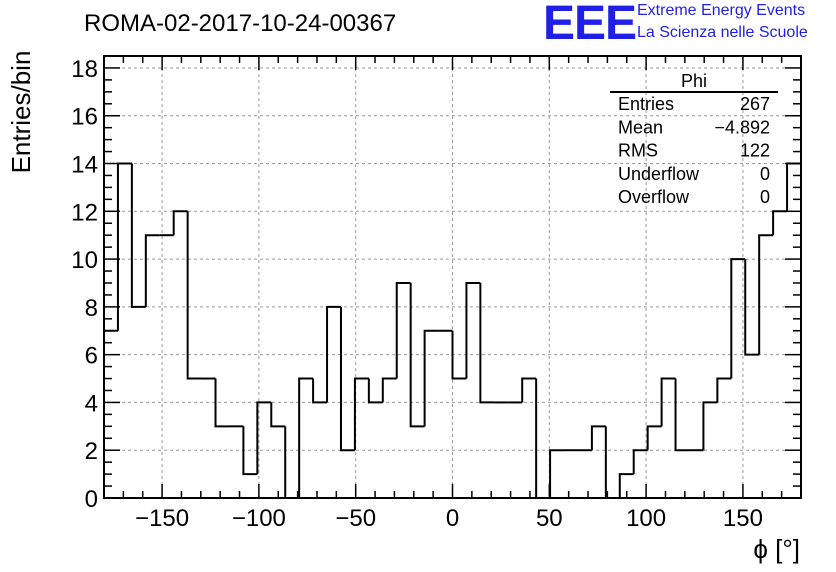 Image resolution: width=836 pixels, height=572 pixels. Describe the element at coordinates (590, 25) in the screenshot. I see `eee-logo: EEE` at that location.